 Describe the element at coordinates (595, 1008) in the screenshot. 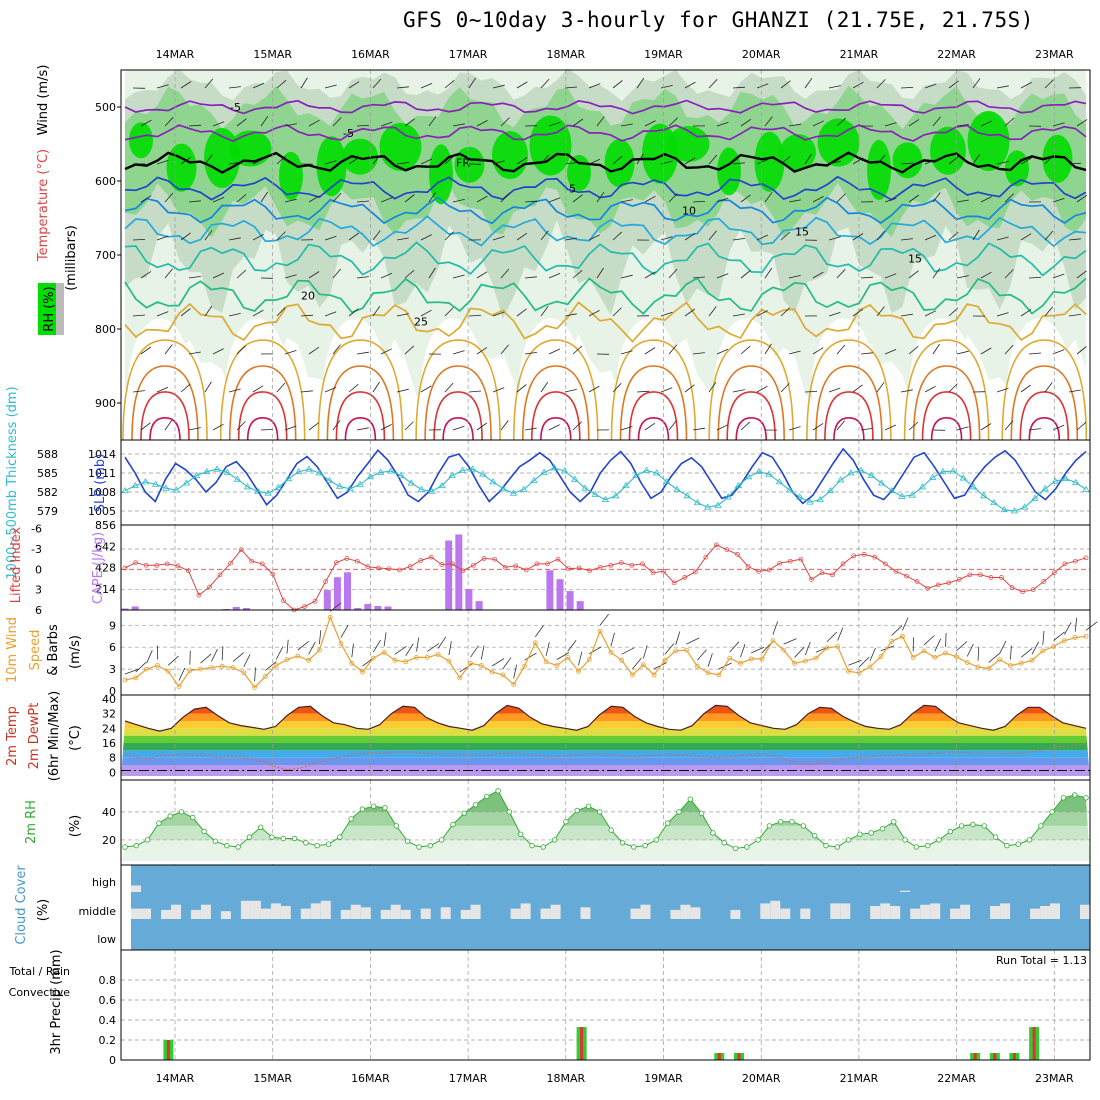

I see `precip-panel: Run Total = 1.13 0 0.2 0.4 0.6 0.8` at that location.